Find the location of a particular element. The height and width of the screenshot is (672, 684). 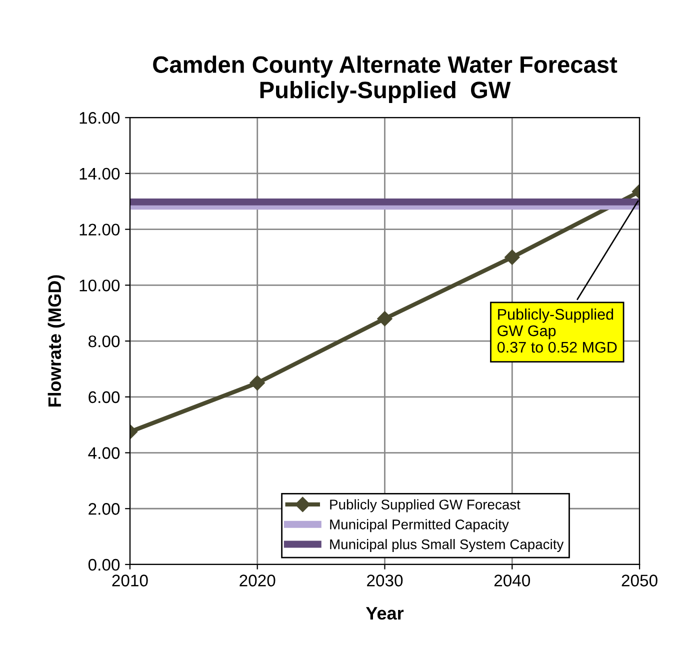

point is located at coordinates (384, 318).